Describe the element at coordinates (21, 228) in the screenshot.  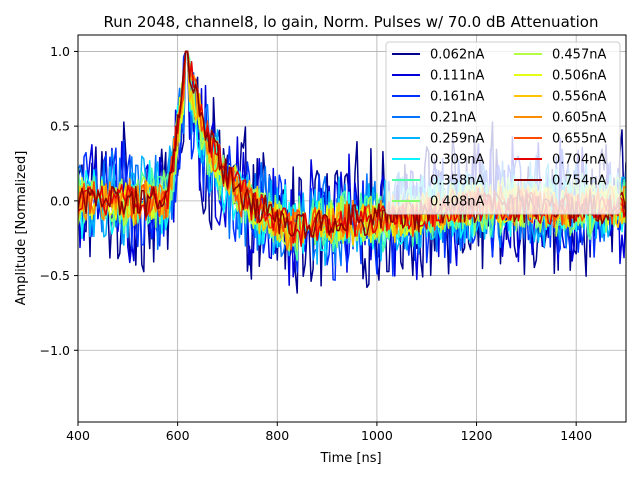
I see `y-axis-label: Amplitude [Normalized]` at that location.